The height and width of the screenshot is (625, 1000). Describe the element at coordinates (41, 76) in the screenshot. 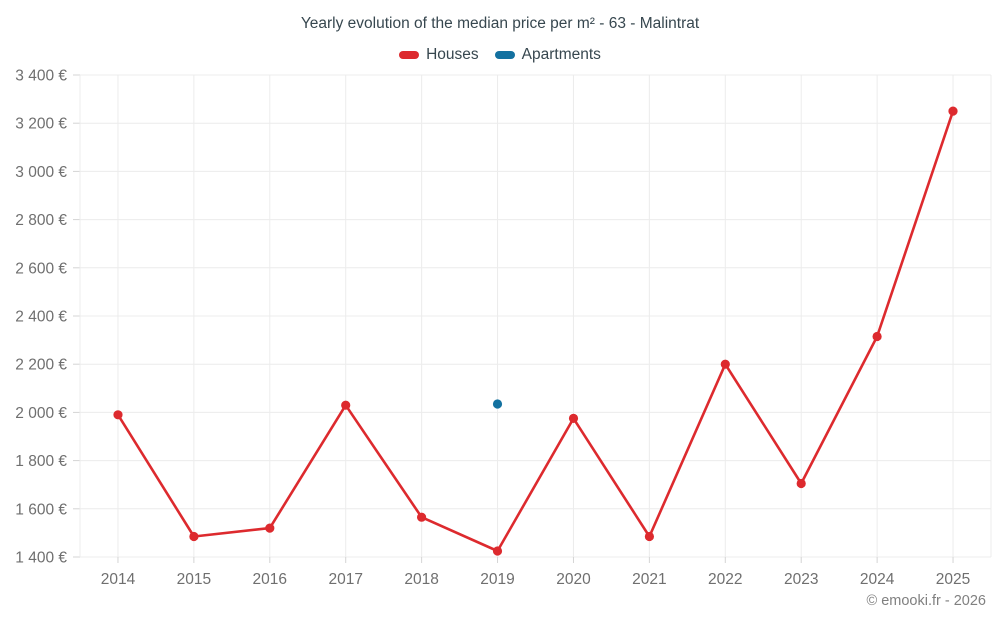

I see `y-tick-label: 3 400 €` at that location.